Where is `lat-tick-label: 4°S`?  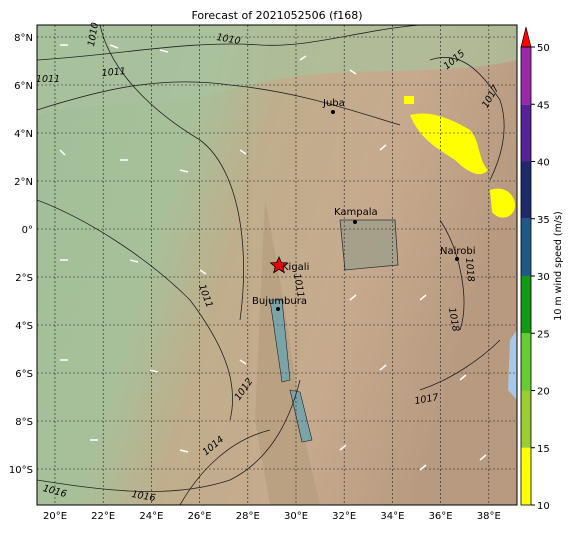 lat-tick-label: 4°S is located at coordinates (24, 326).